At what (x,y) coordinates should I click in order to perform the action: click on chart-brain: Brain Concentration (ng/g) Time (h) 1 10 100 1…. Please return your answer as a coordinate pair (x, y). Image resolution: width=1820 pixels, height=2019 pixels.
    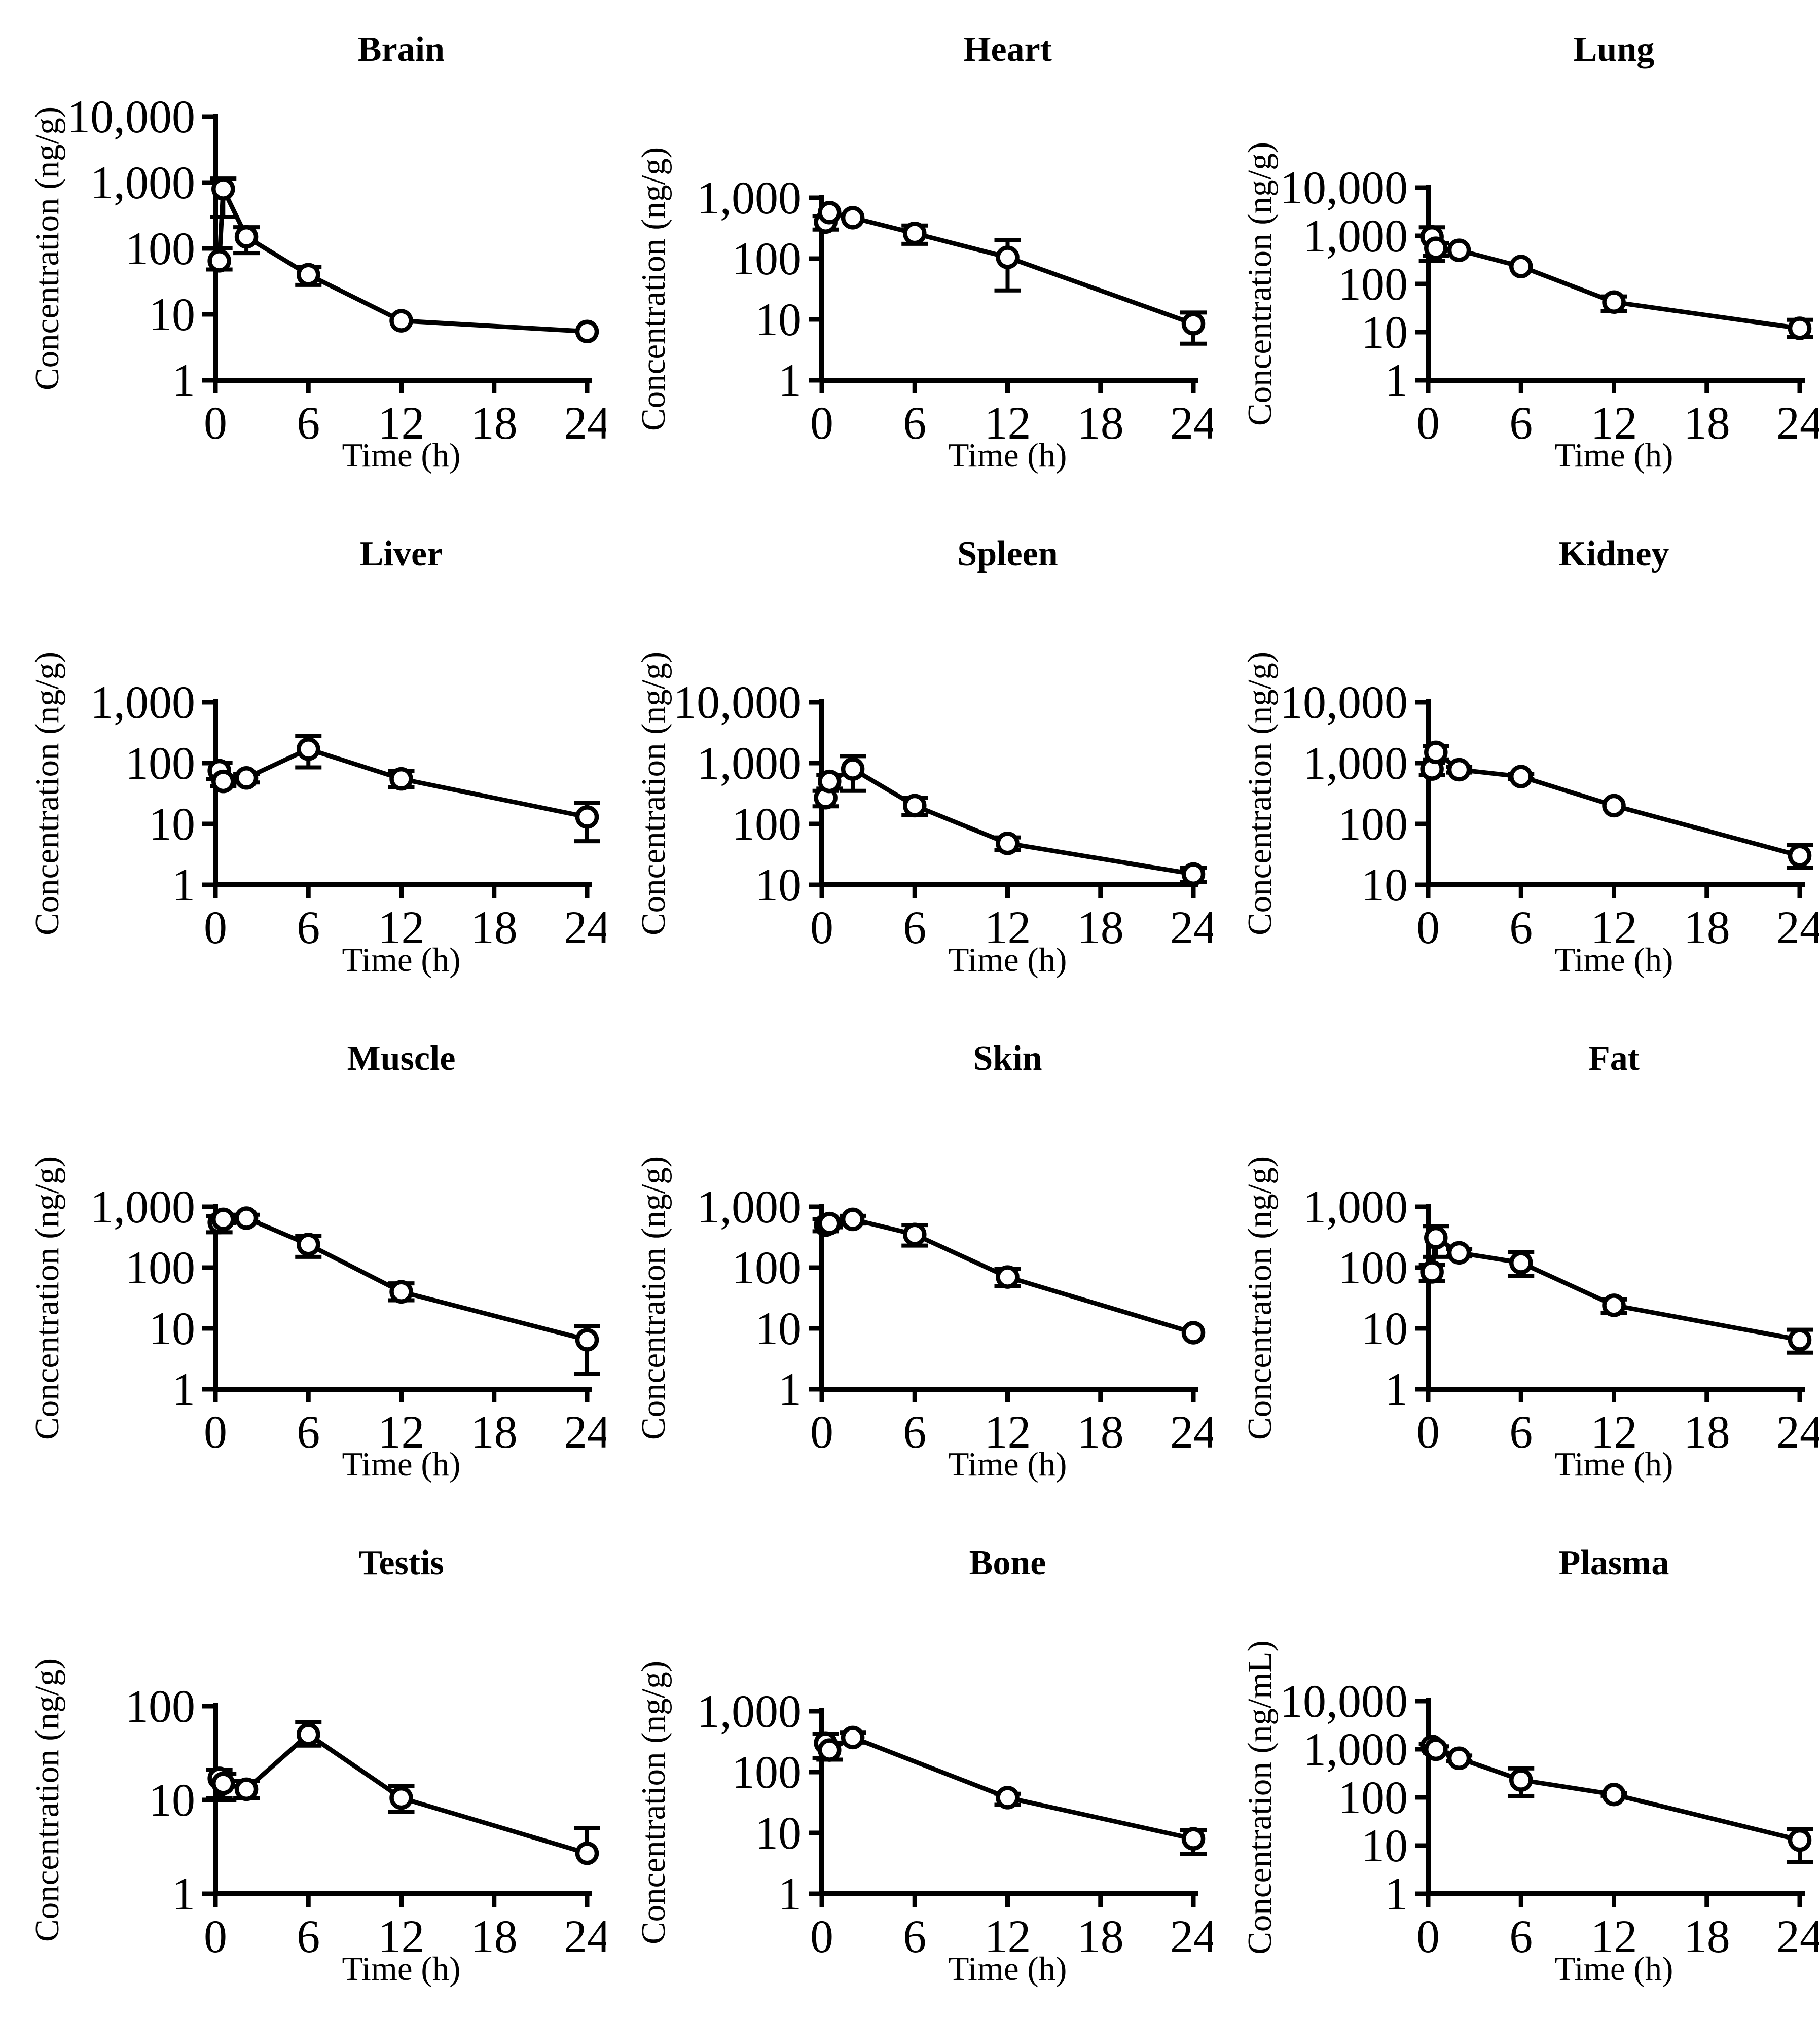
    Looking at the image, I should click on (317, 252).